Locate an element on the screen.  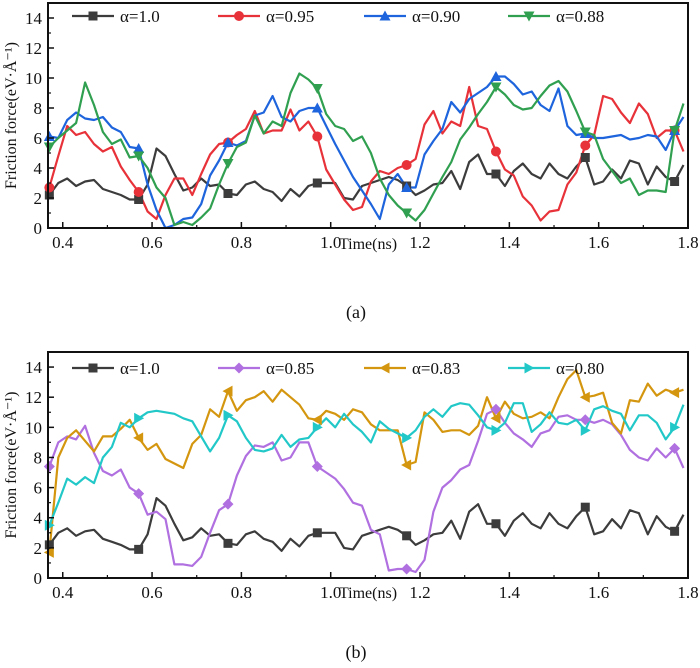
legend-label: α=0.83 is located at coordinates (436, 368).